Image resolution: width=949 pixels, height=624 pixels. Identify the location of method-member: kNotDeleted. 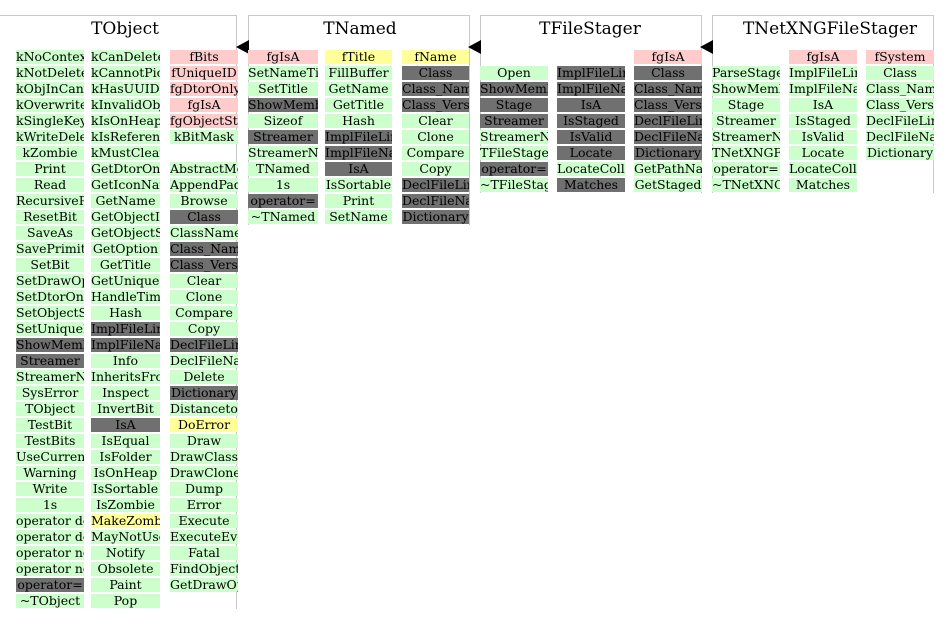
(50, 73).